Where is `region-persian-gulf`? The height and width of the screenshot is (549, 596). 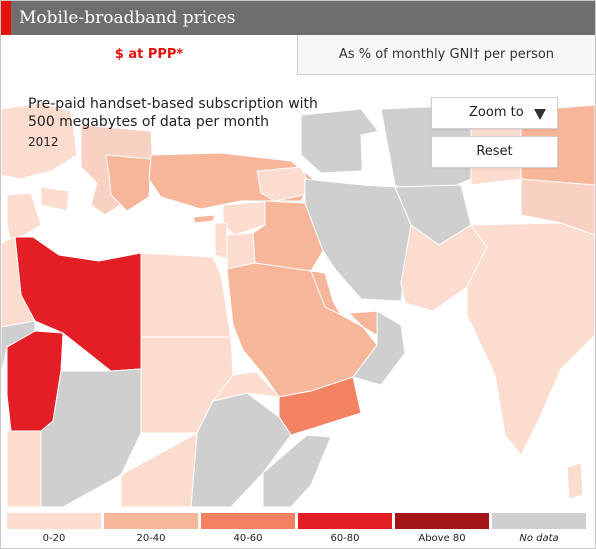 region-persian-gulf is located at coordinates (342, 283).